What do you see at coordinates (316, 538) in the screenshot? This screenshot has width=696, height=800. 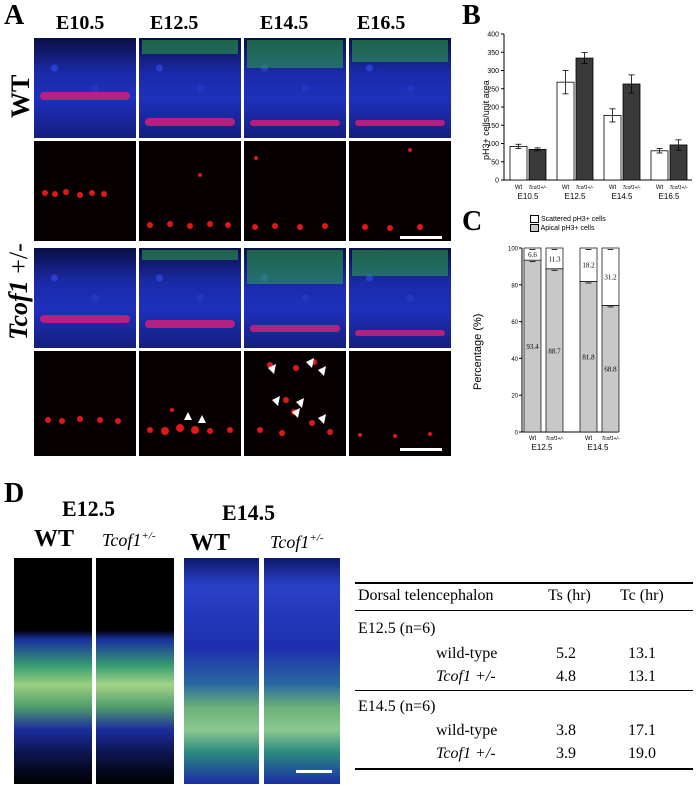 I see `panel-d-mut-sup-e14: +/-` at bounding box center [316, 538].